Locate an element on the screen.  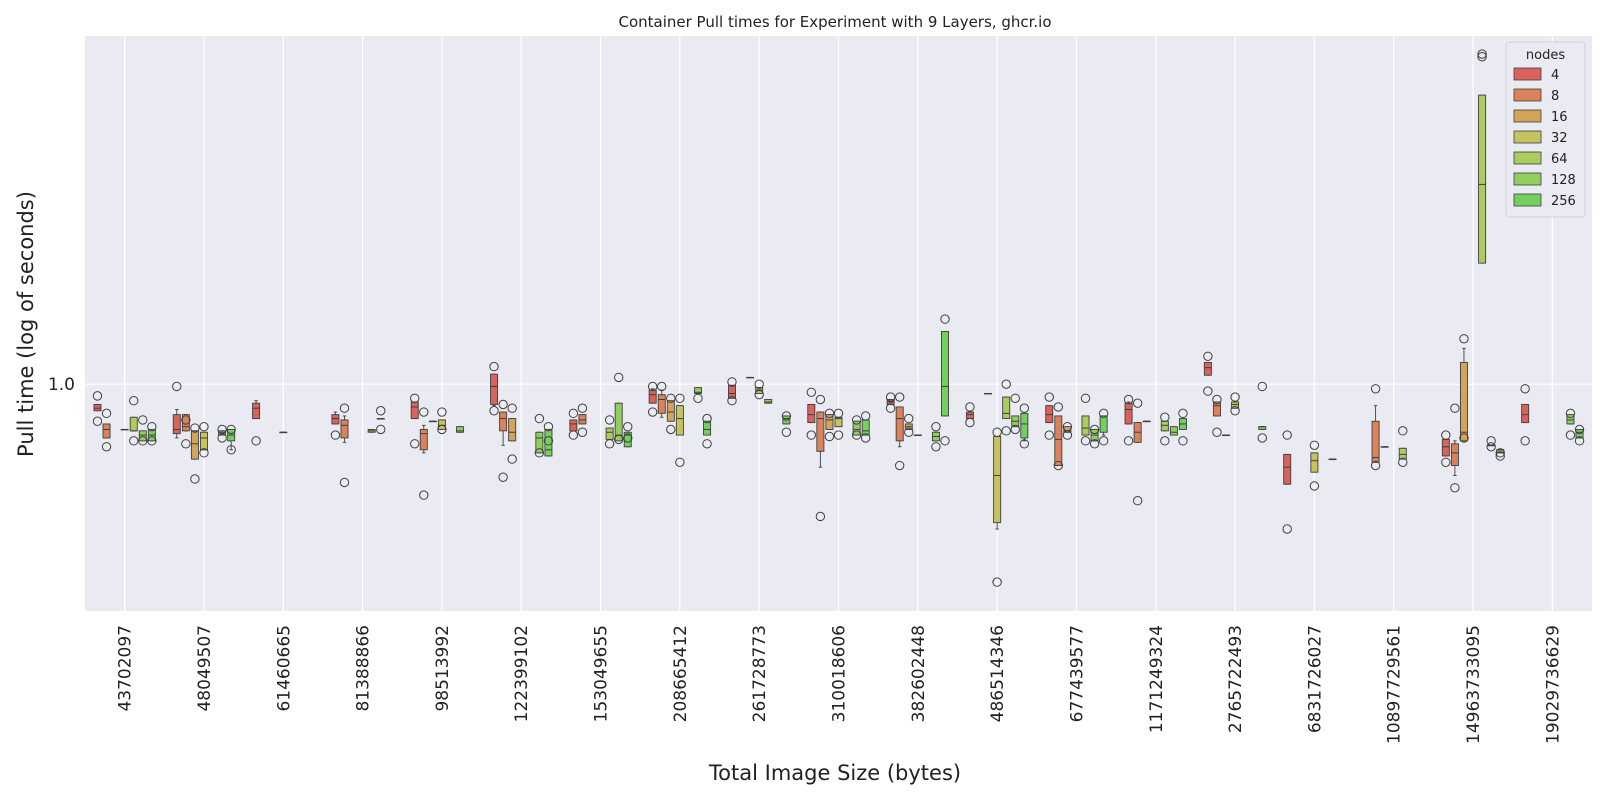
x-tick-label: 10897729561 is located at coordinates (1395, 684).